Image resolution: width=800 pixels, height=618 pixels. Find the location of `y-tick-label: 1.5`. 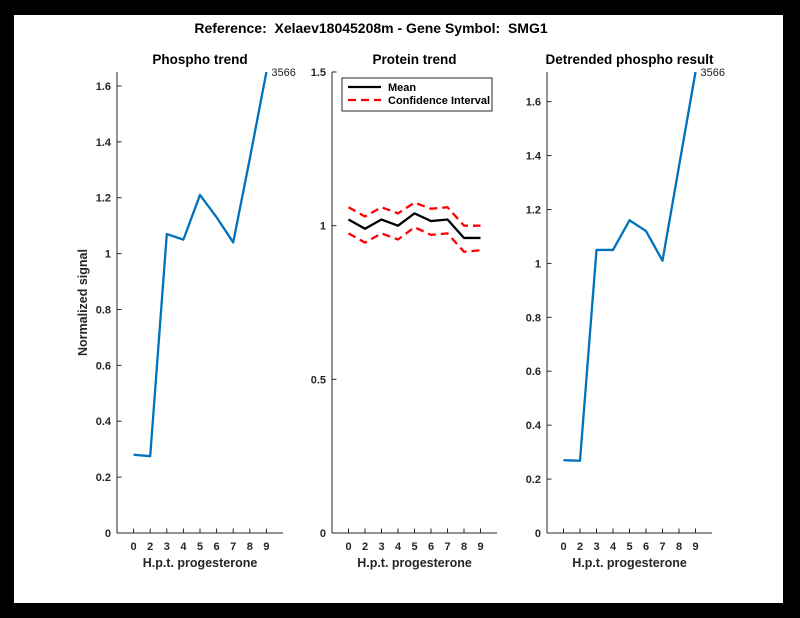

y-tick-label: 1.5 is located at coordinates (318, 73).